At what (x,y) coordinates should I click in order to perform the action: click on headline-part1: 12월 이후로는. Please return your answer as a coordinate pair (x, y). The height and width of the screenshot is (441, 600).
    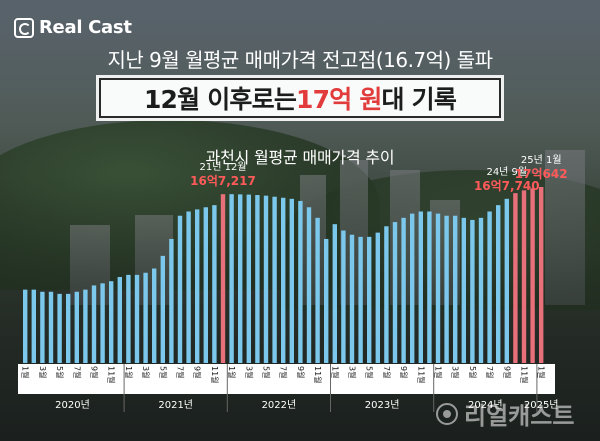
    Looking at the image, I should click on (220, 99).